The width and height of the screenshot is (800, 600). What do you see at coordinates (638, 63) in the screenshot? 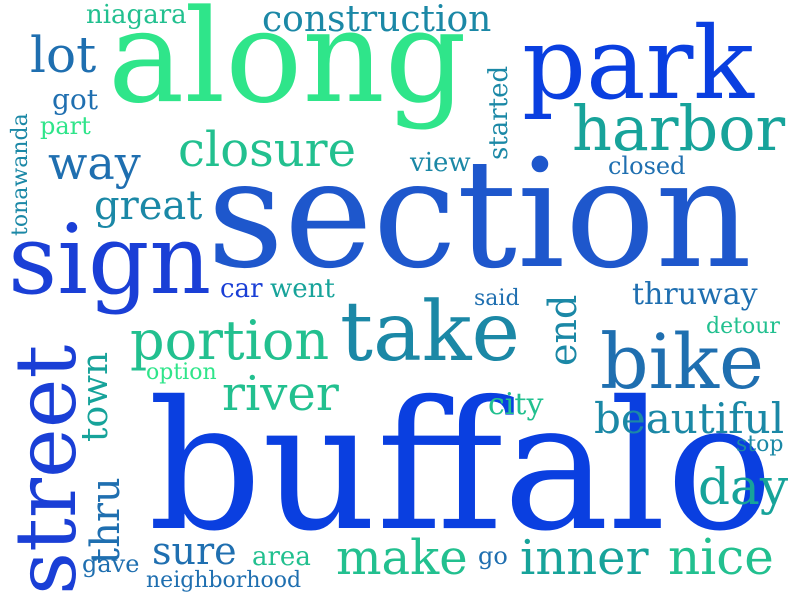
I see `word-park: park` at bounding box center [638, 63].